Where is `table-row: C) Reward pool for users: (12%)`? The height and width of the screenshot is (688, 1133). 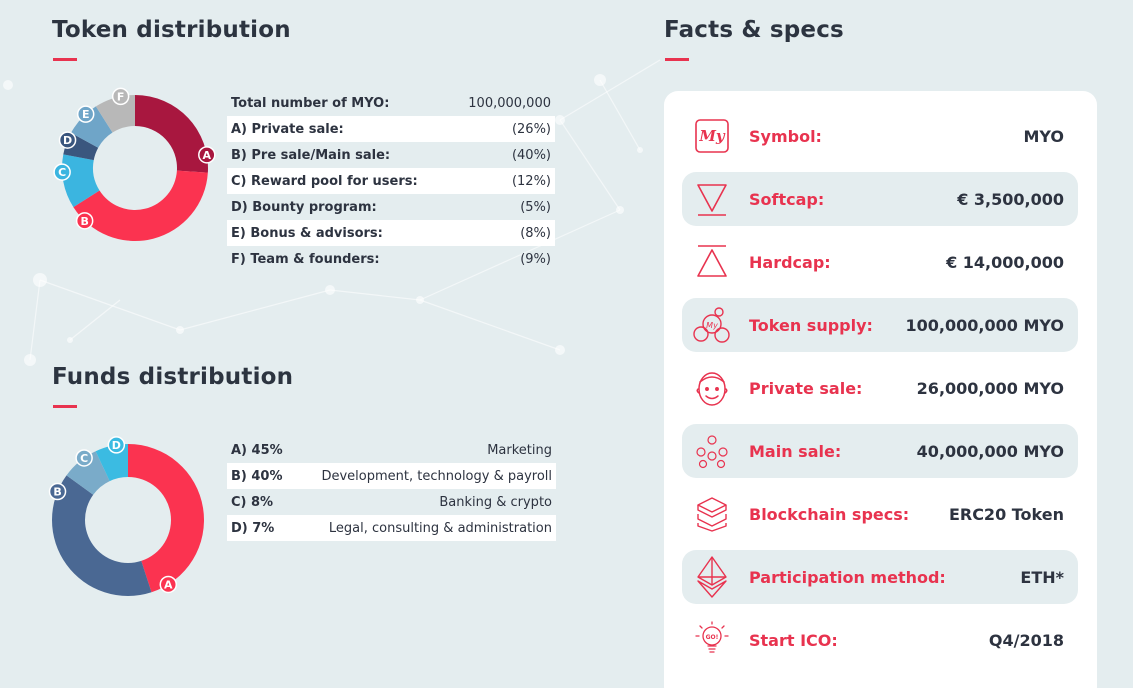
table-row: C) Reward pool for users: (12%) is located at coordinates (391, 181).